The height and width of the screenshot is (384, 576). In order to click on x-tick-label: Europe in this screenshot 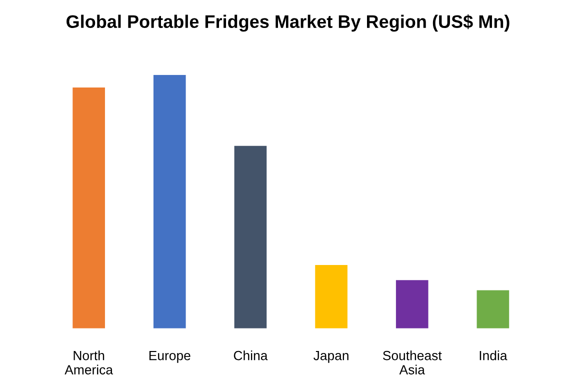, I will do `click(169, 357)`.